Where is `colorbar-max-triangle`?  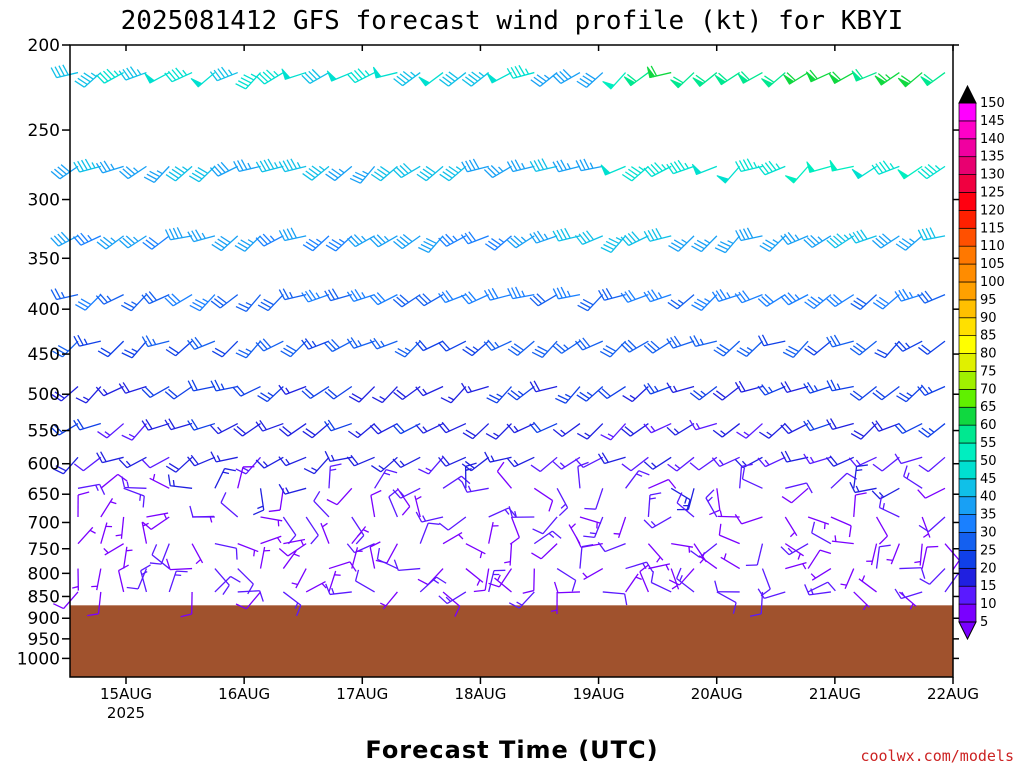 colorbar-max-triangle is located at coordinates (967, 94).